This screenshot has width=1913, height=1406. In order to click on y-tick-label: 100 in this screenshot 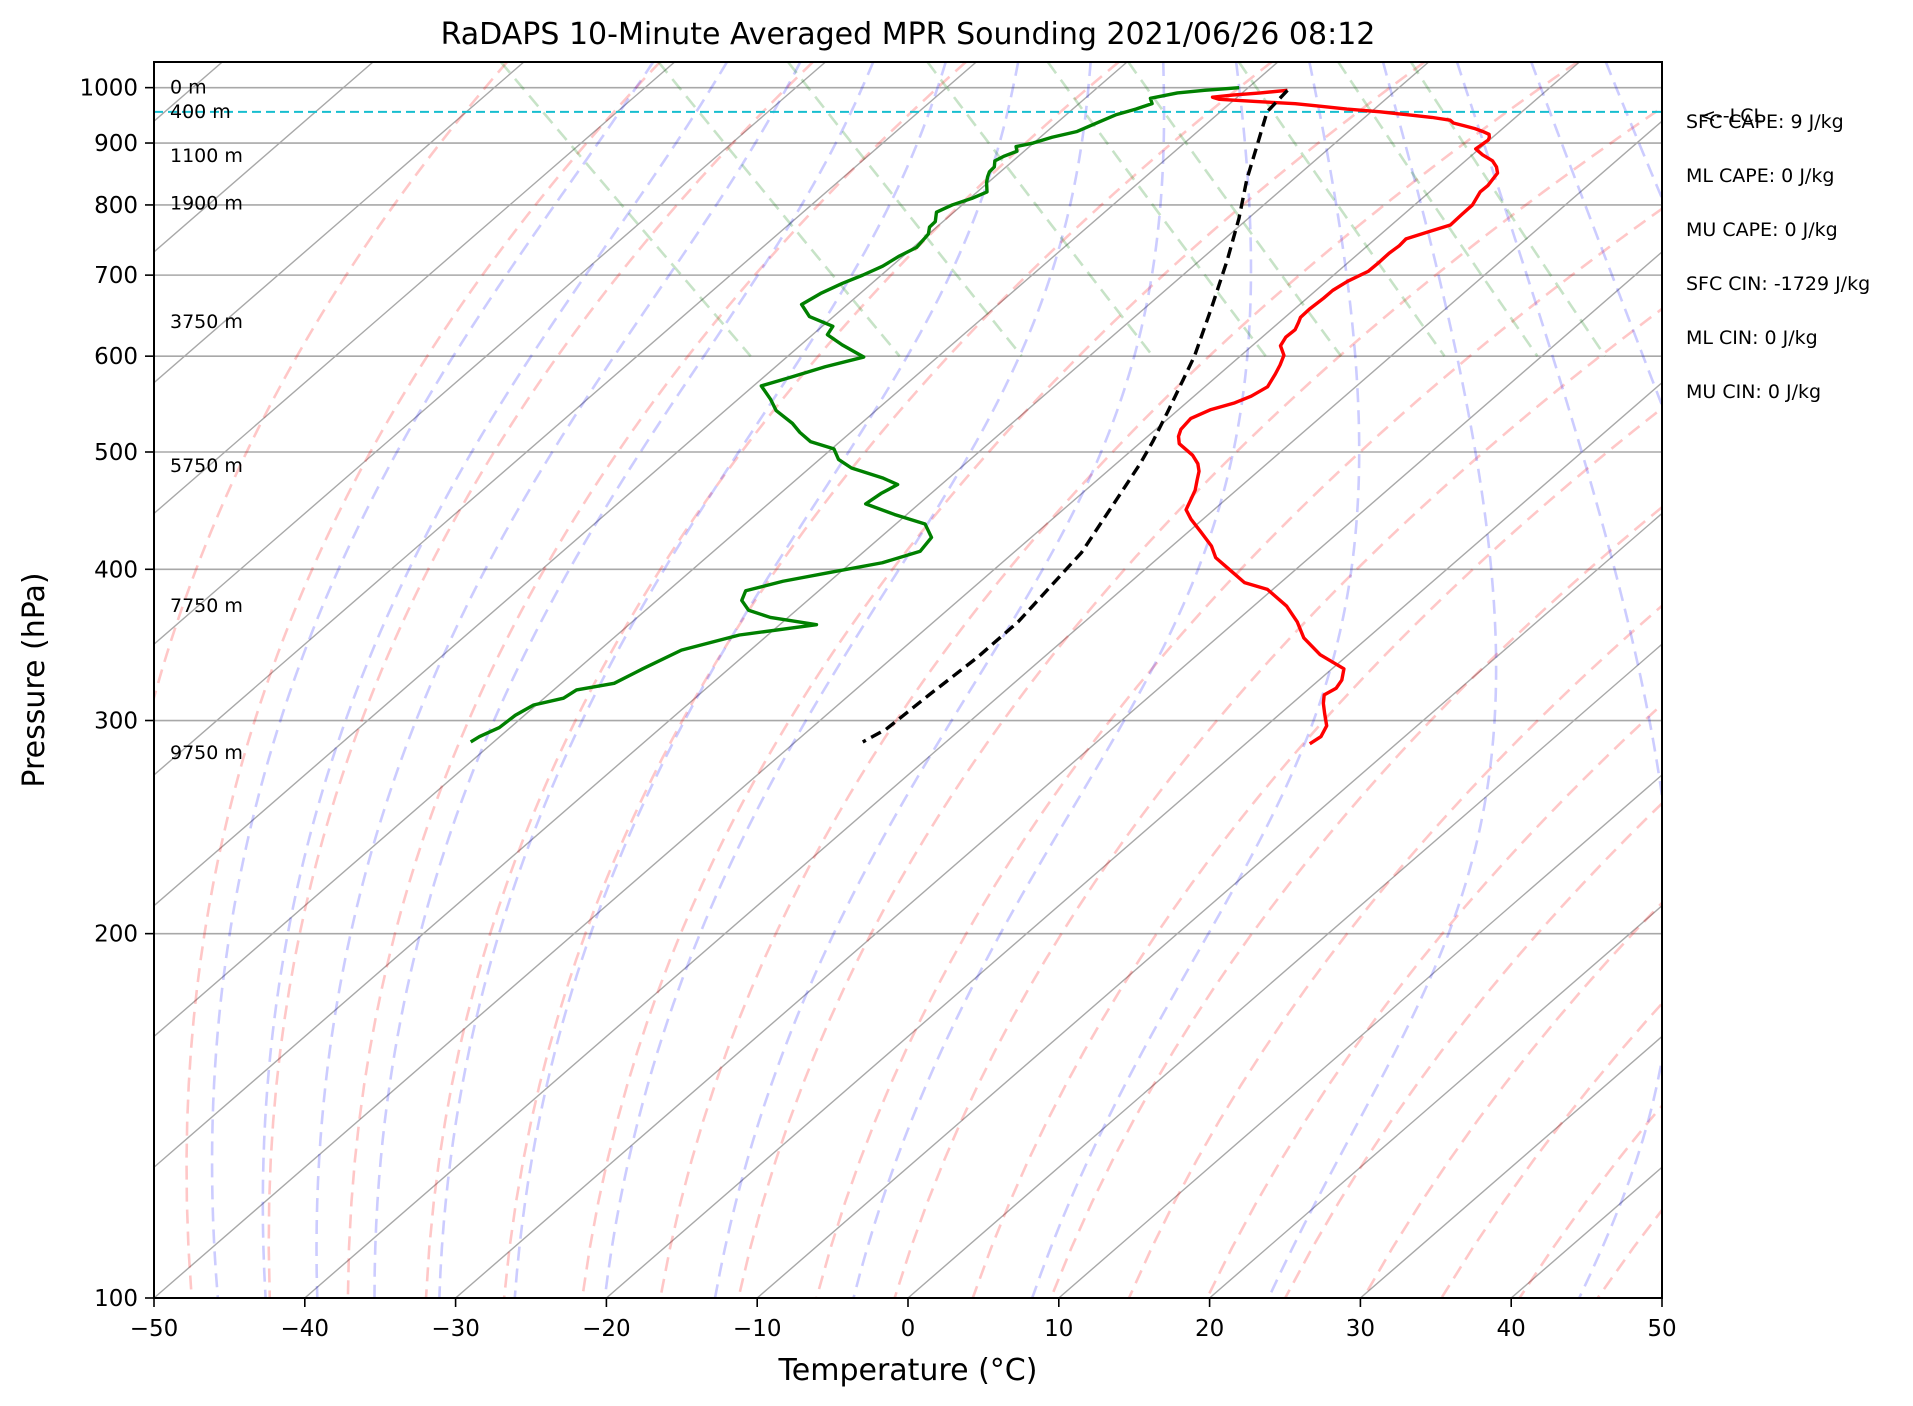, I will do `click(116, 1299)`.